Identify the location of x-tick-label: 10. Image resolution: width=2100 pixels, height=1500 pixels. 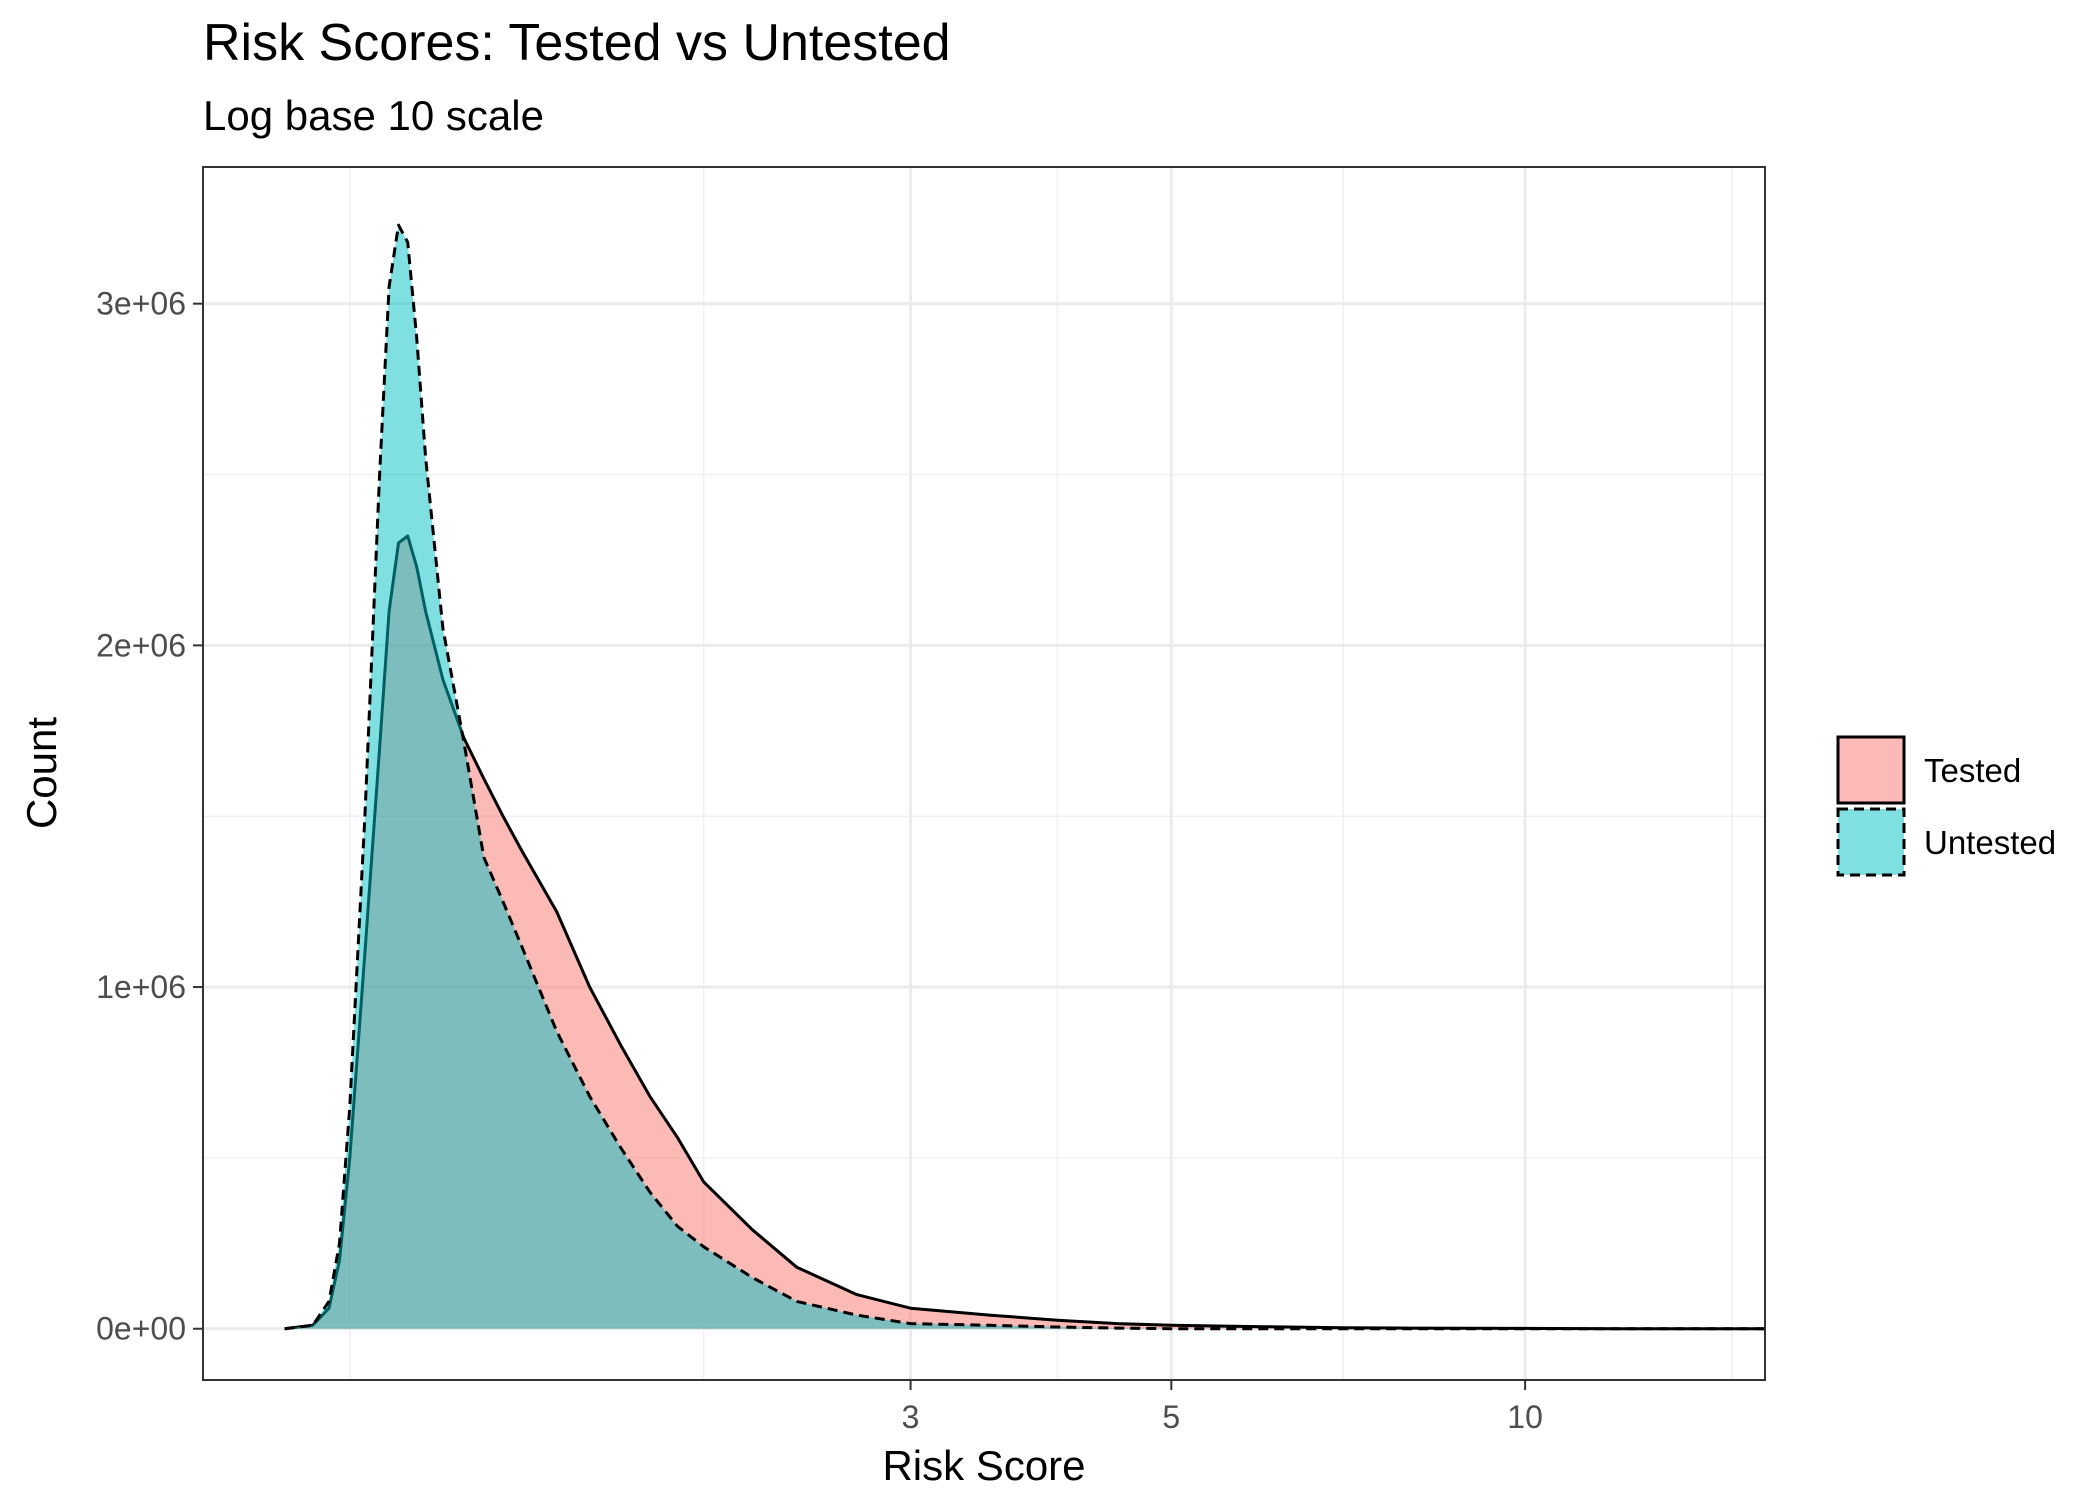
(1525, 1417).